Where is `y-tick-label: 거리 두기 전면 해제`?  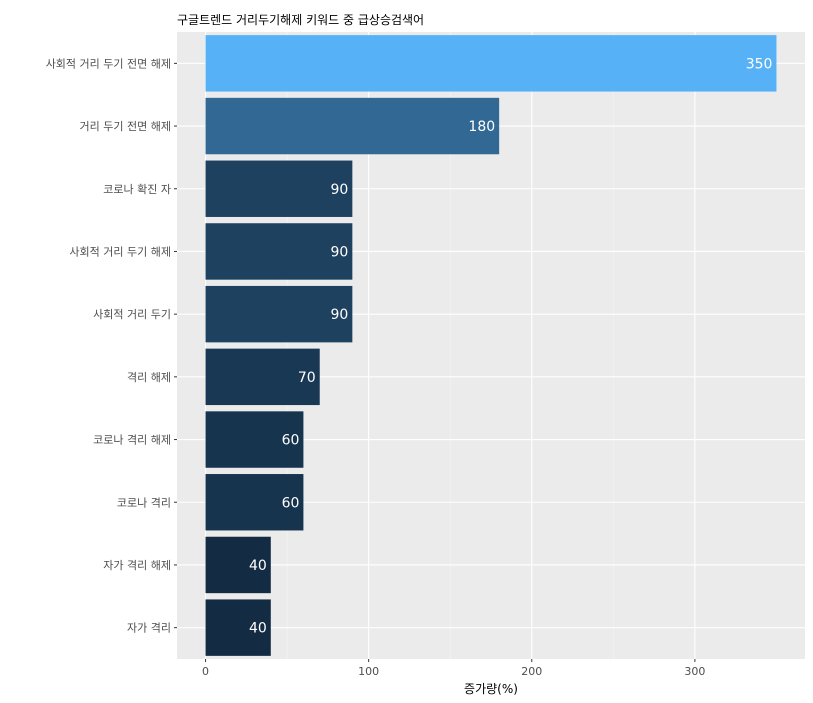
y-tick-label: 거리 두기 전면 해제 is located at coordinates (125, 126).